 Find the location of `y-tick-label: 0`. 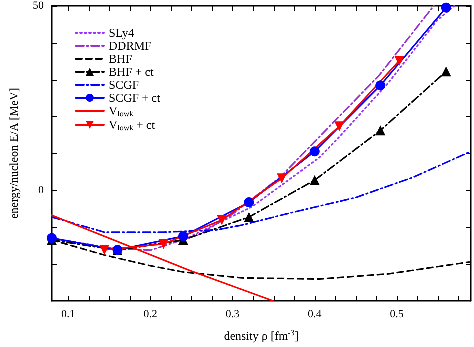

y-tick-label: 0 is located at coordinates (41, 190).